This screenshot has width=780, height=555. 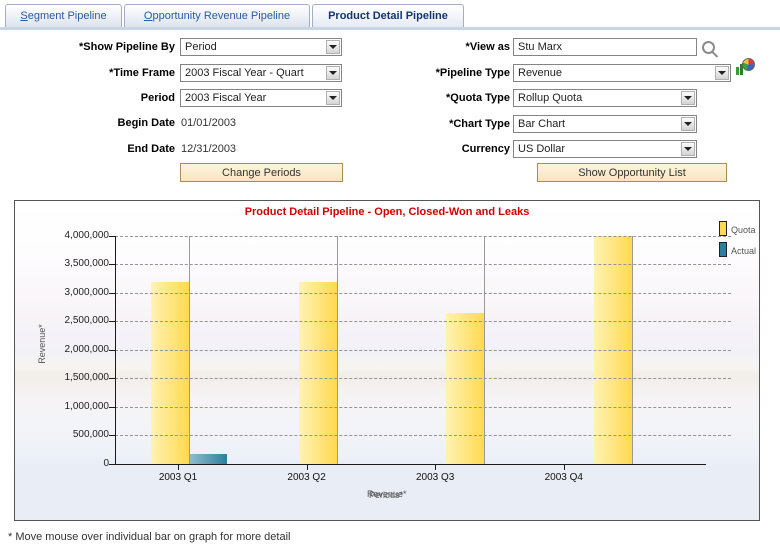 What do you see at coordinates (465, 388) in the screenshot?
I see `quota-bar-2003-q3` at bounding box center [465, 388].